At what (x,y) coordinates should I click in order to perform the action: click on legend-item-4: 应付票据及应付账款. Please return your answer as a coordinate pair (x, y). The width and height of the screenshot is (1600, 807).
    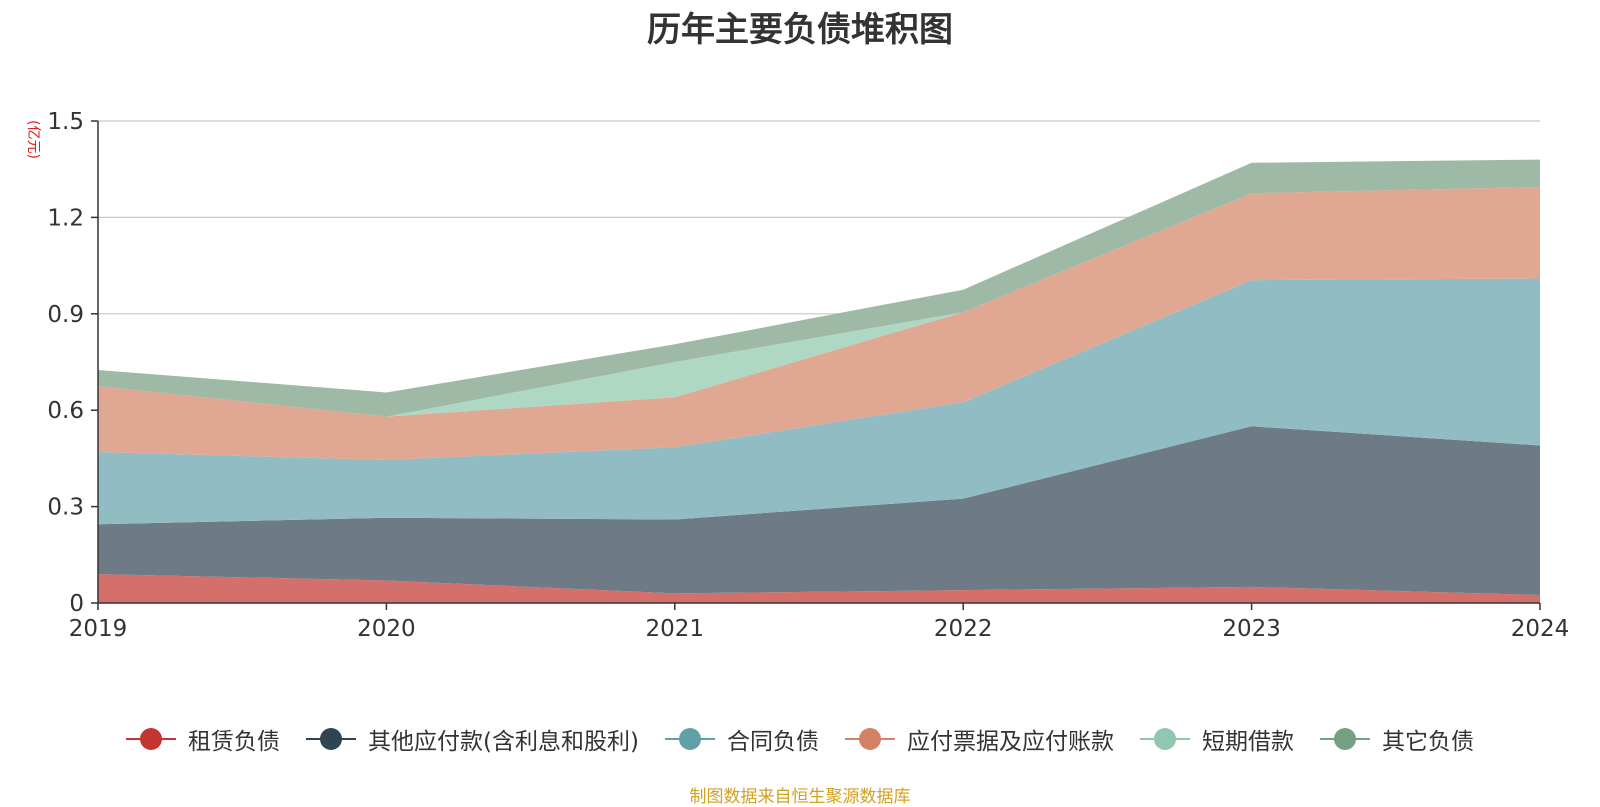
    Looking at the image, I should click on (979, 739).